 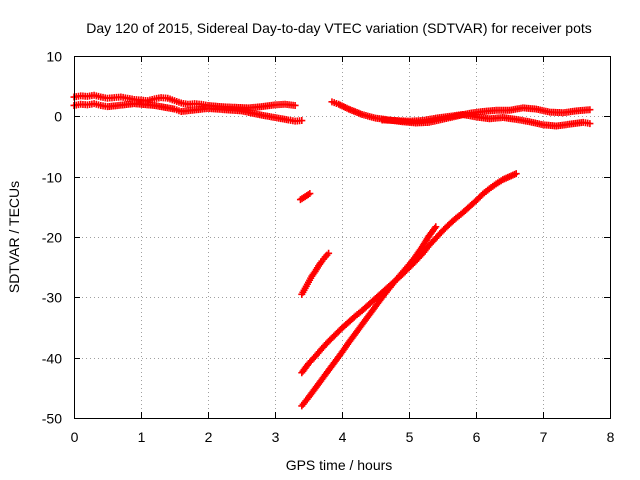 I want to click on y-tick-label: -20, so click(x=52, y=238).